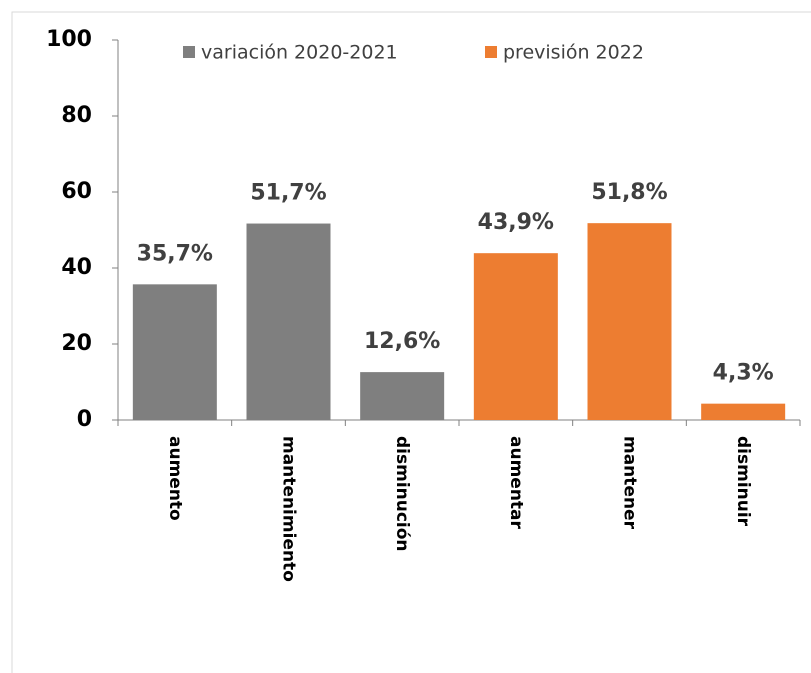 The image size is (811, 673). I want to click on x-tick-label: aumento, so click(175, 478).